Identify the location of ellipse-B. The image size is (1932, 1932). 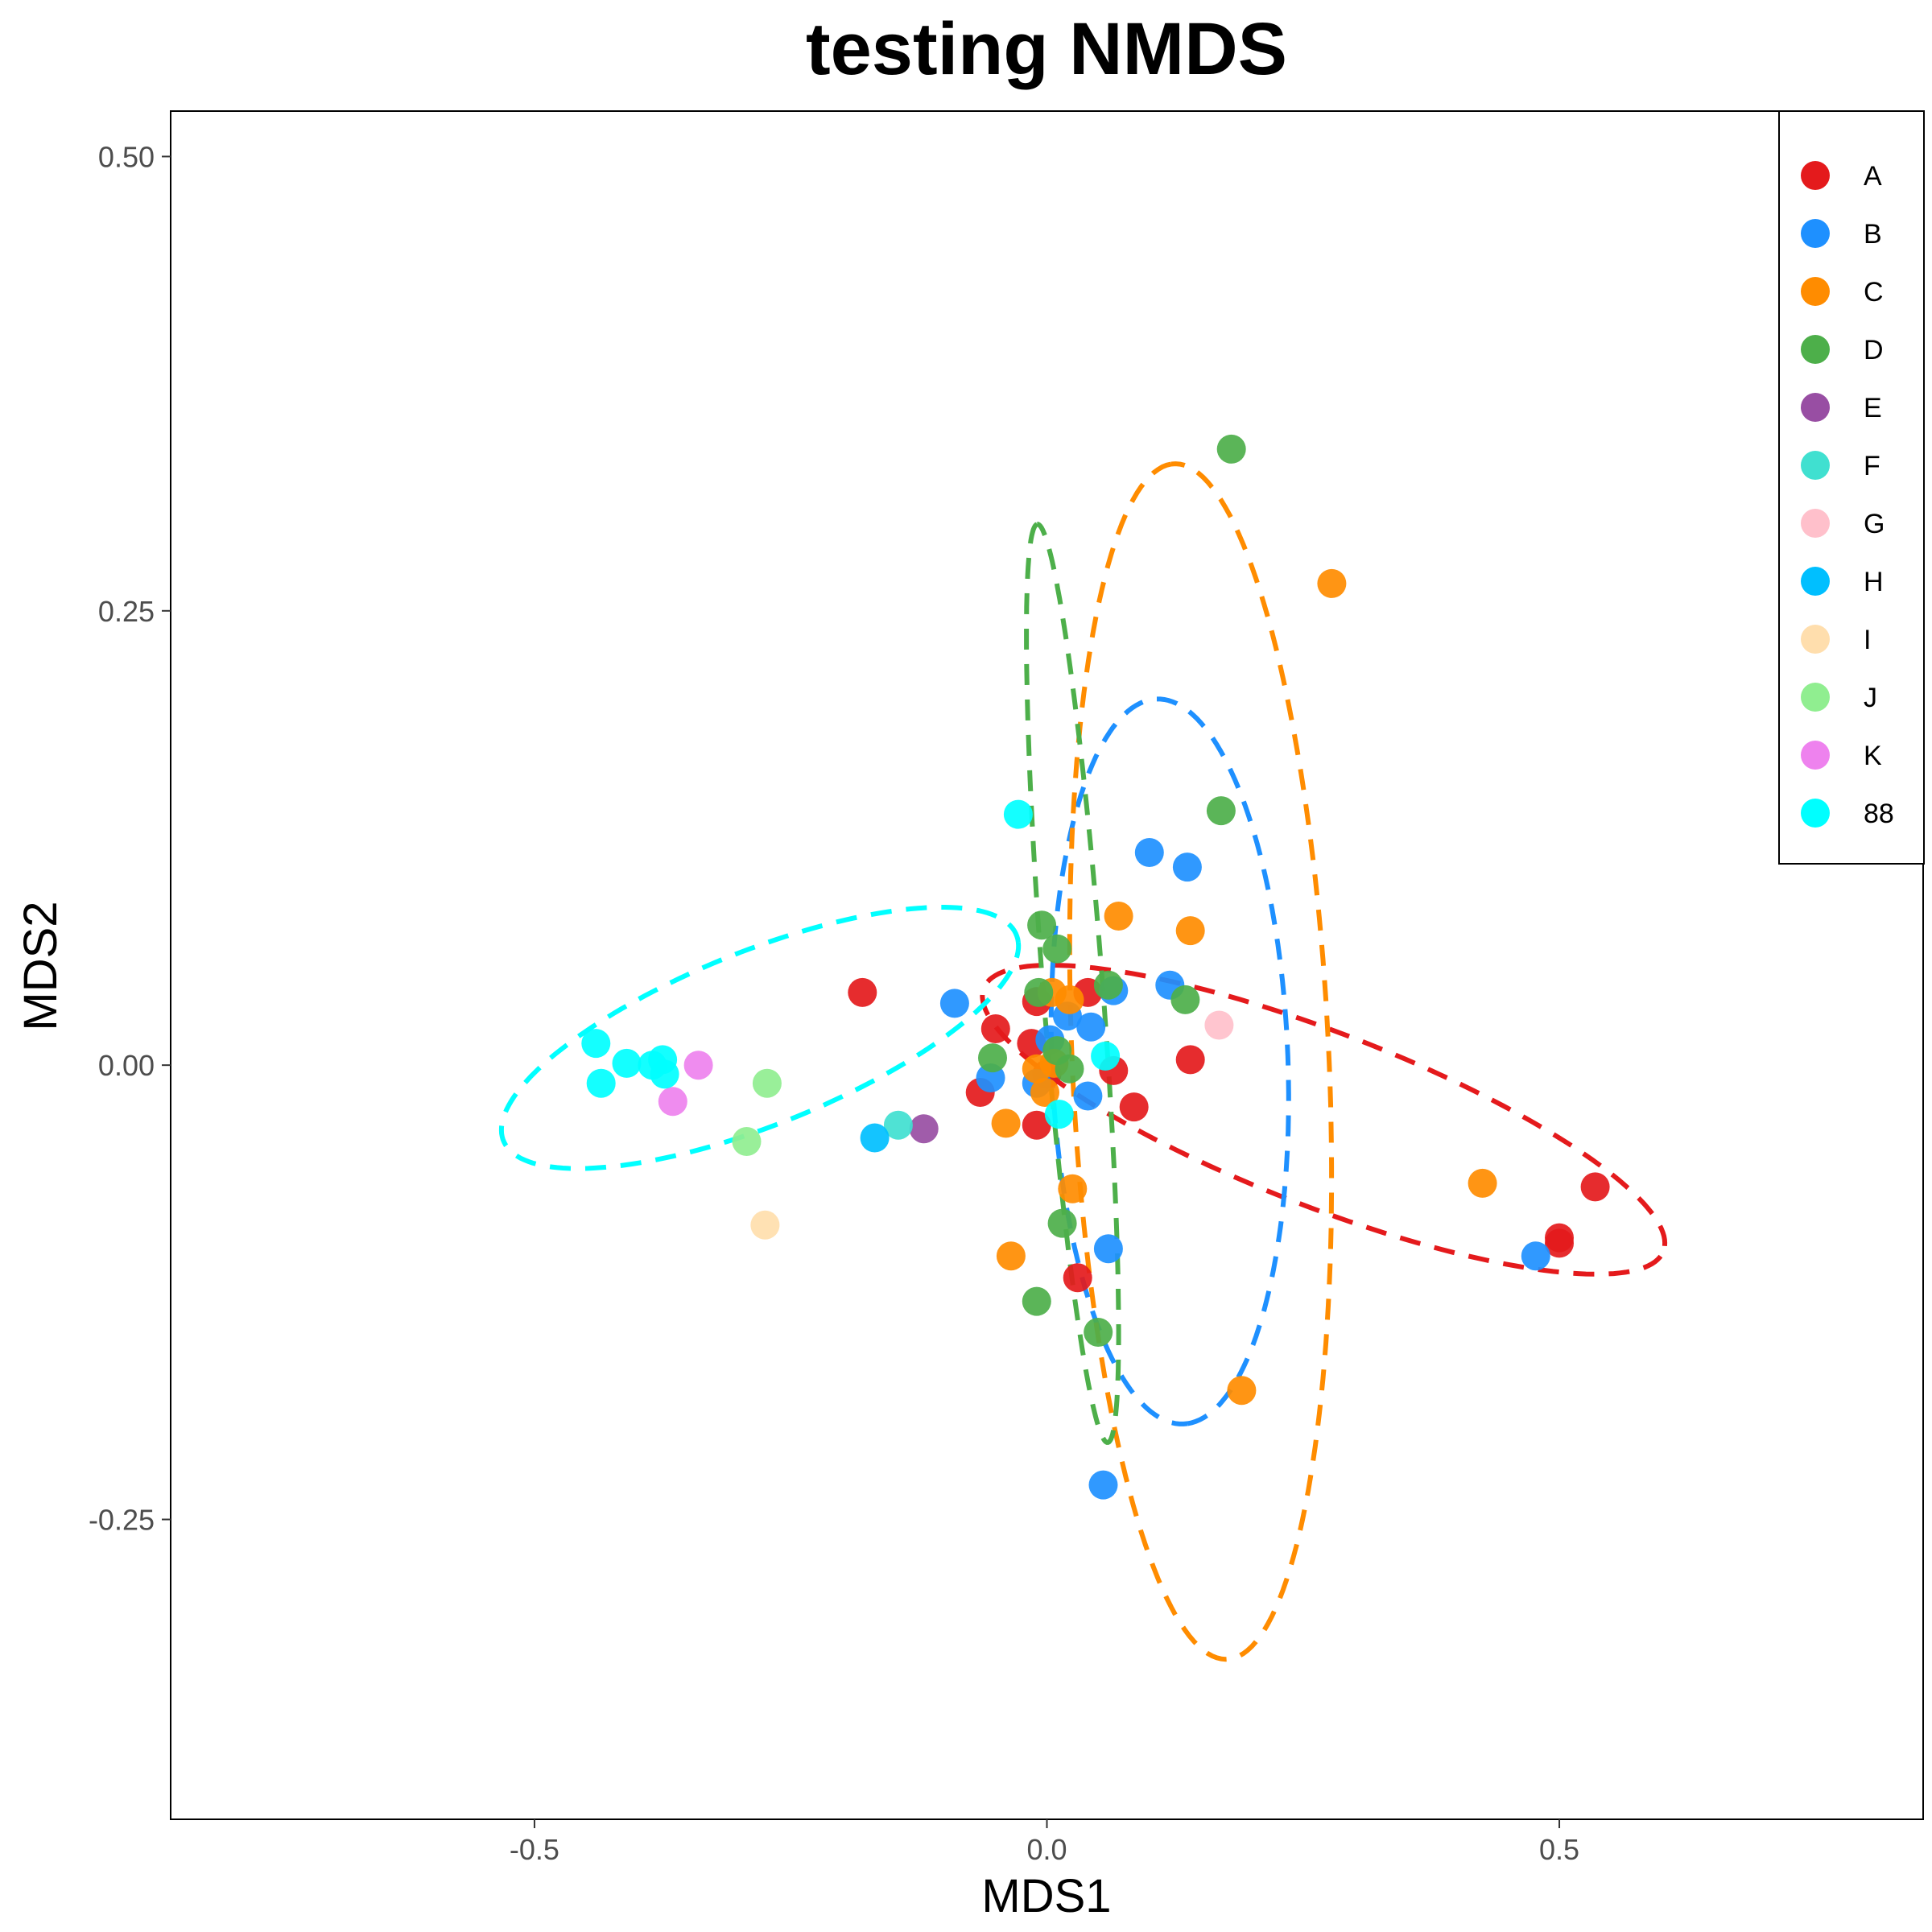
(1169, 1061).